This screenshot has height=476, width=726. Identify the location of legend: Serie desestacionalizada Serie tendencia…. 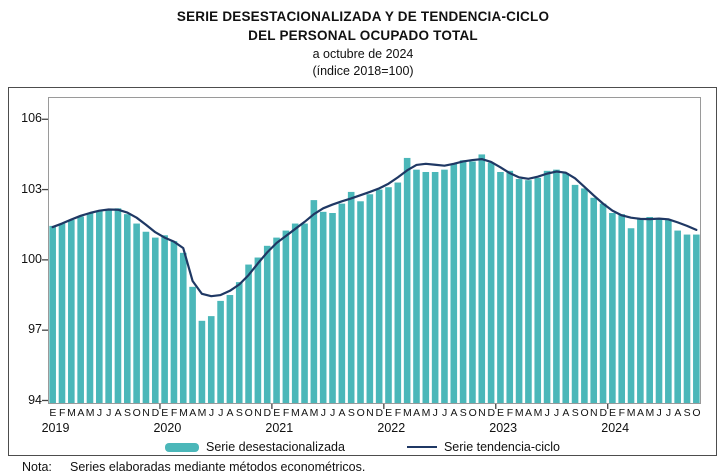
(362, 447).